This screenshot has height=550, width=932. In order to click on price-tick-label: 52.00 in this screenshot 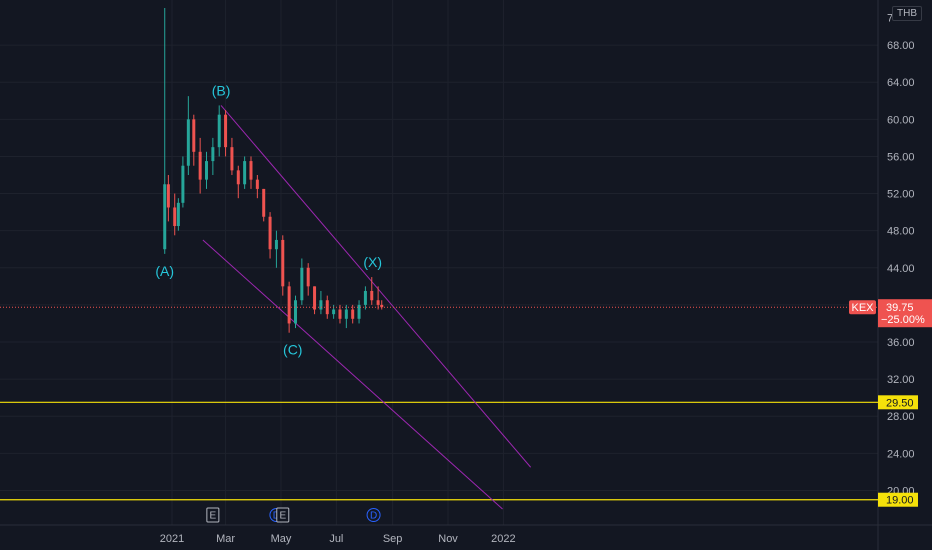, I will do `click(901, 195)`.